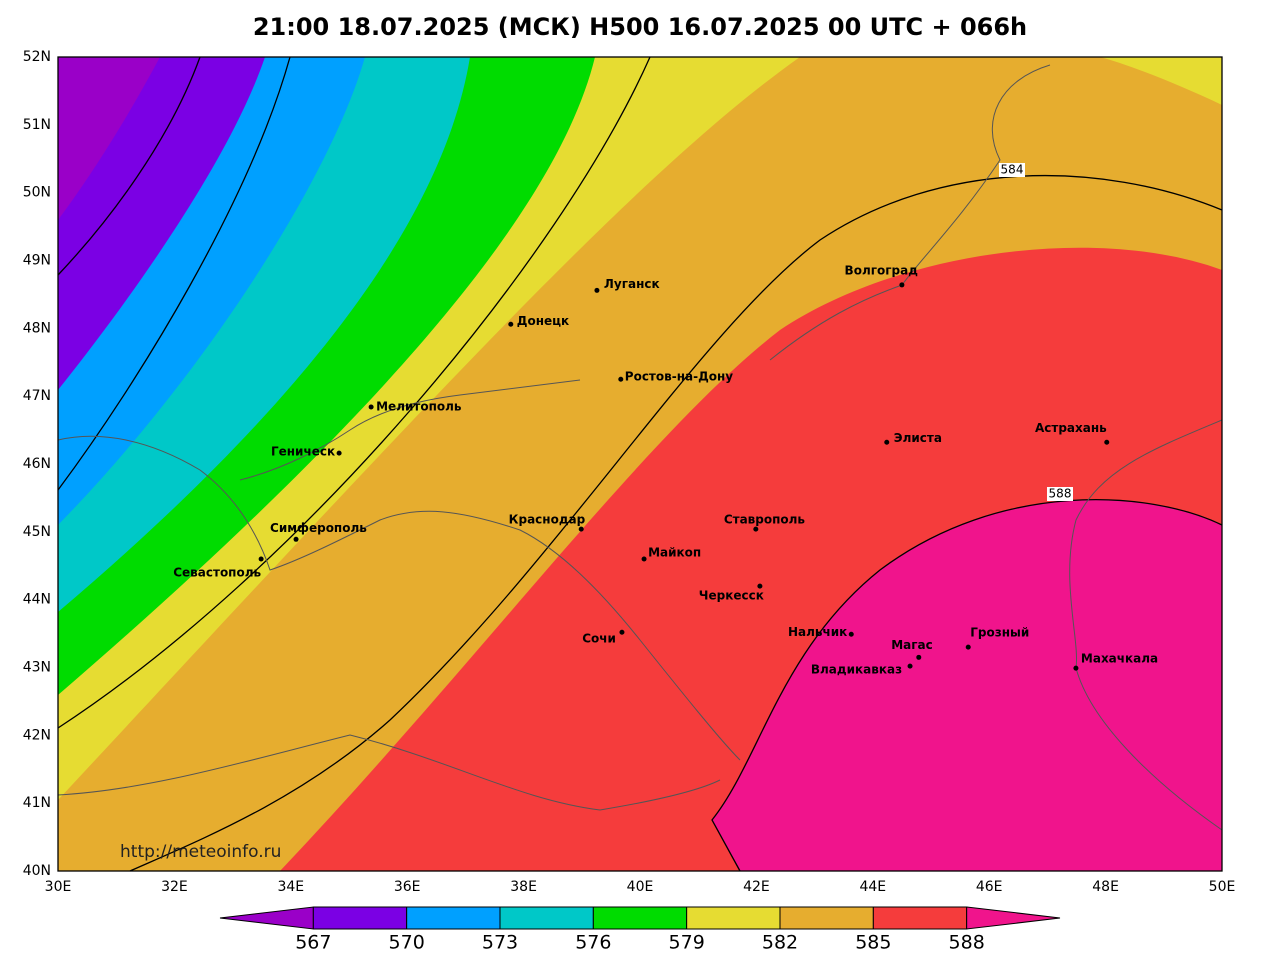 The width and height of the screenshot is (1281, 963). What do you see at coordinates (500, 943) in the screenshot?
I see `colorbar-label: 573` at bounding box center [500, 943].